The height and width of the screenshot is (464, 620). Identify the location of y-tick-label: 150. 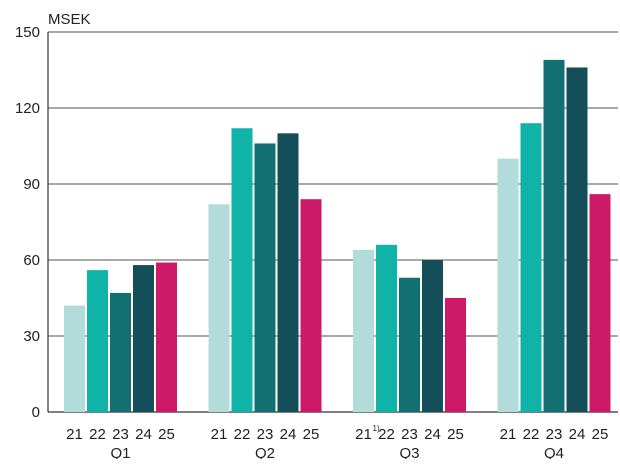
(27, 32).